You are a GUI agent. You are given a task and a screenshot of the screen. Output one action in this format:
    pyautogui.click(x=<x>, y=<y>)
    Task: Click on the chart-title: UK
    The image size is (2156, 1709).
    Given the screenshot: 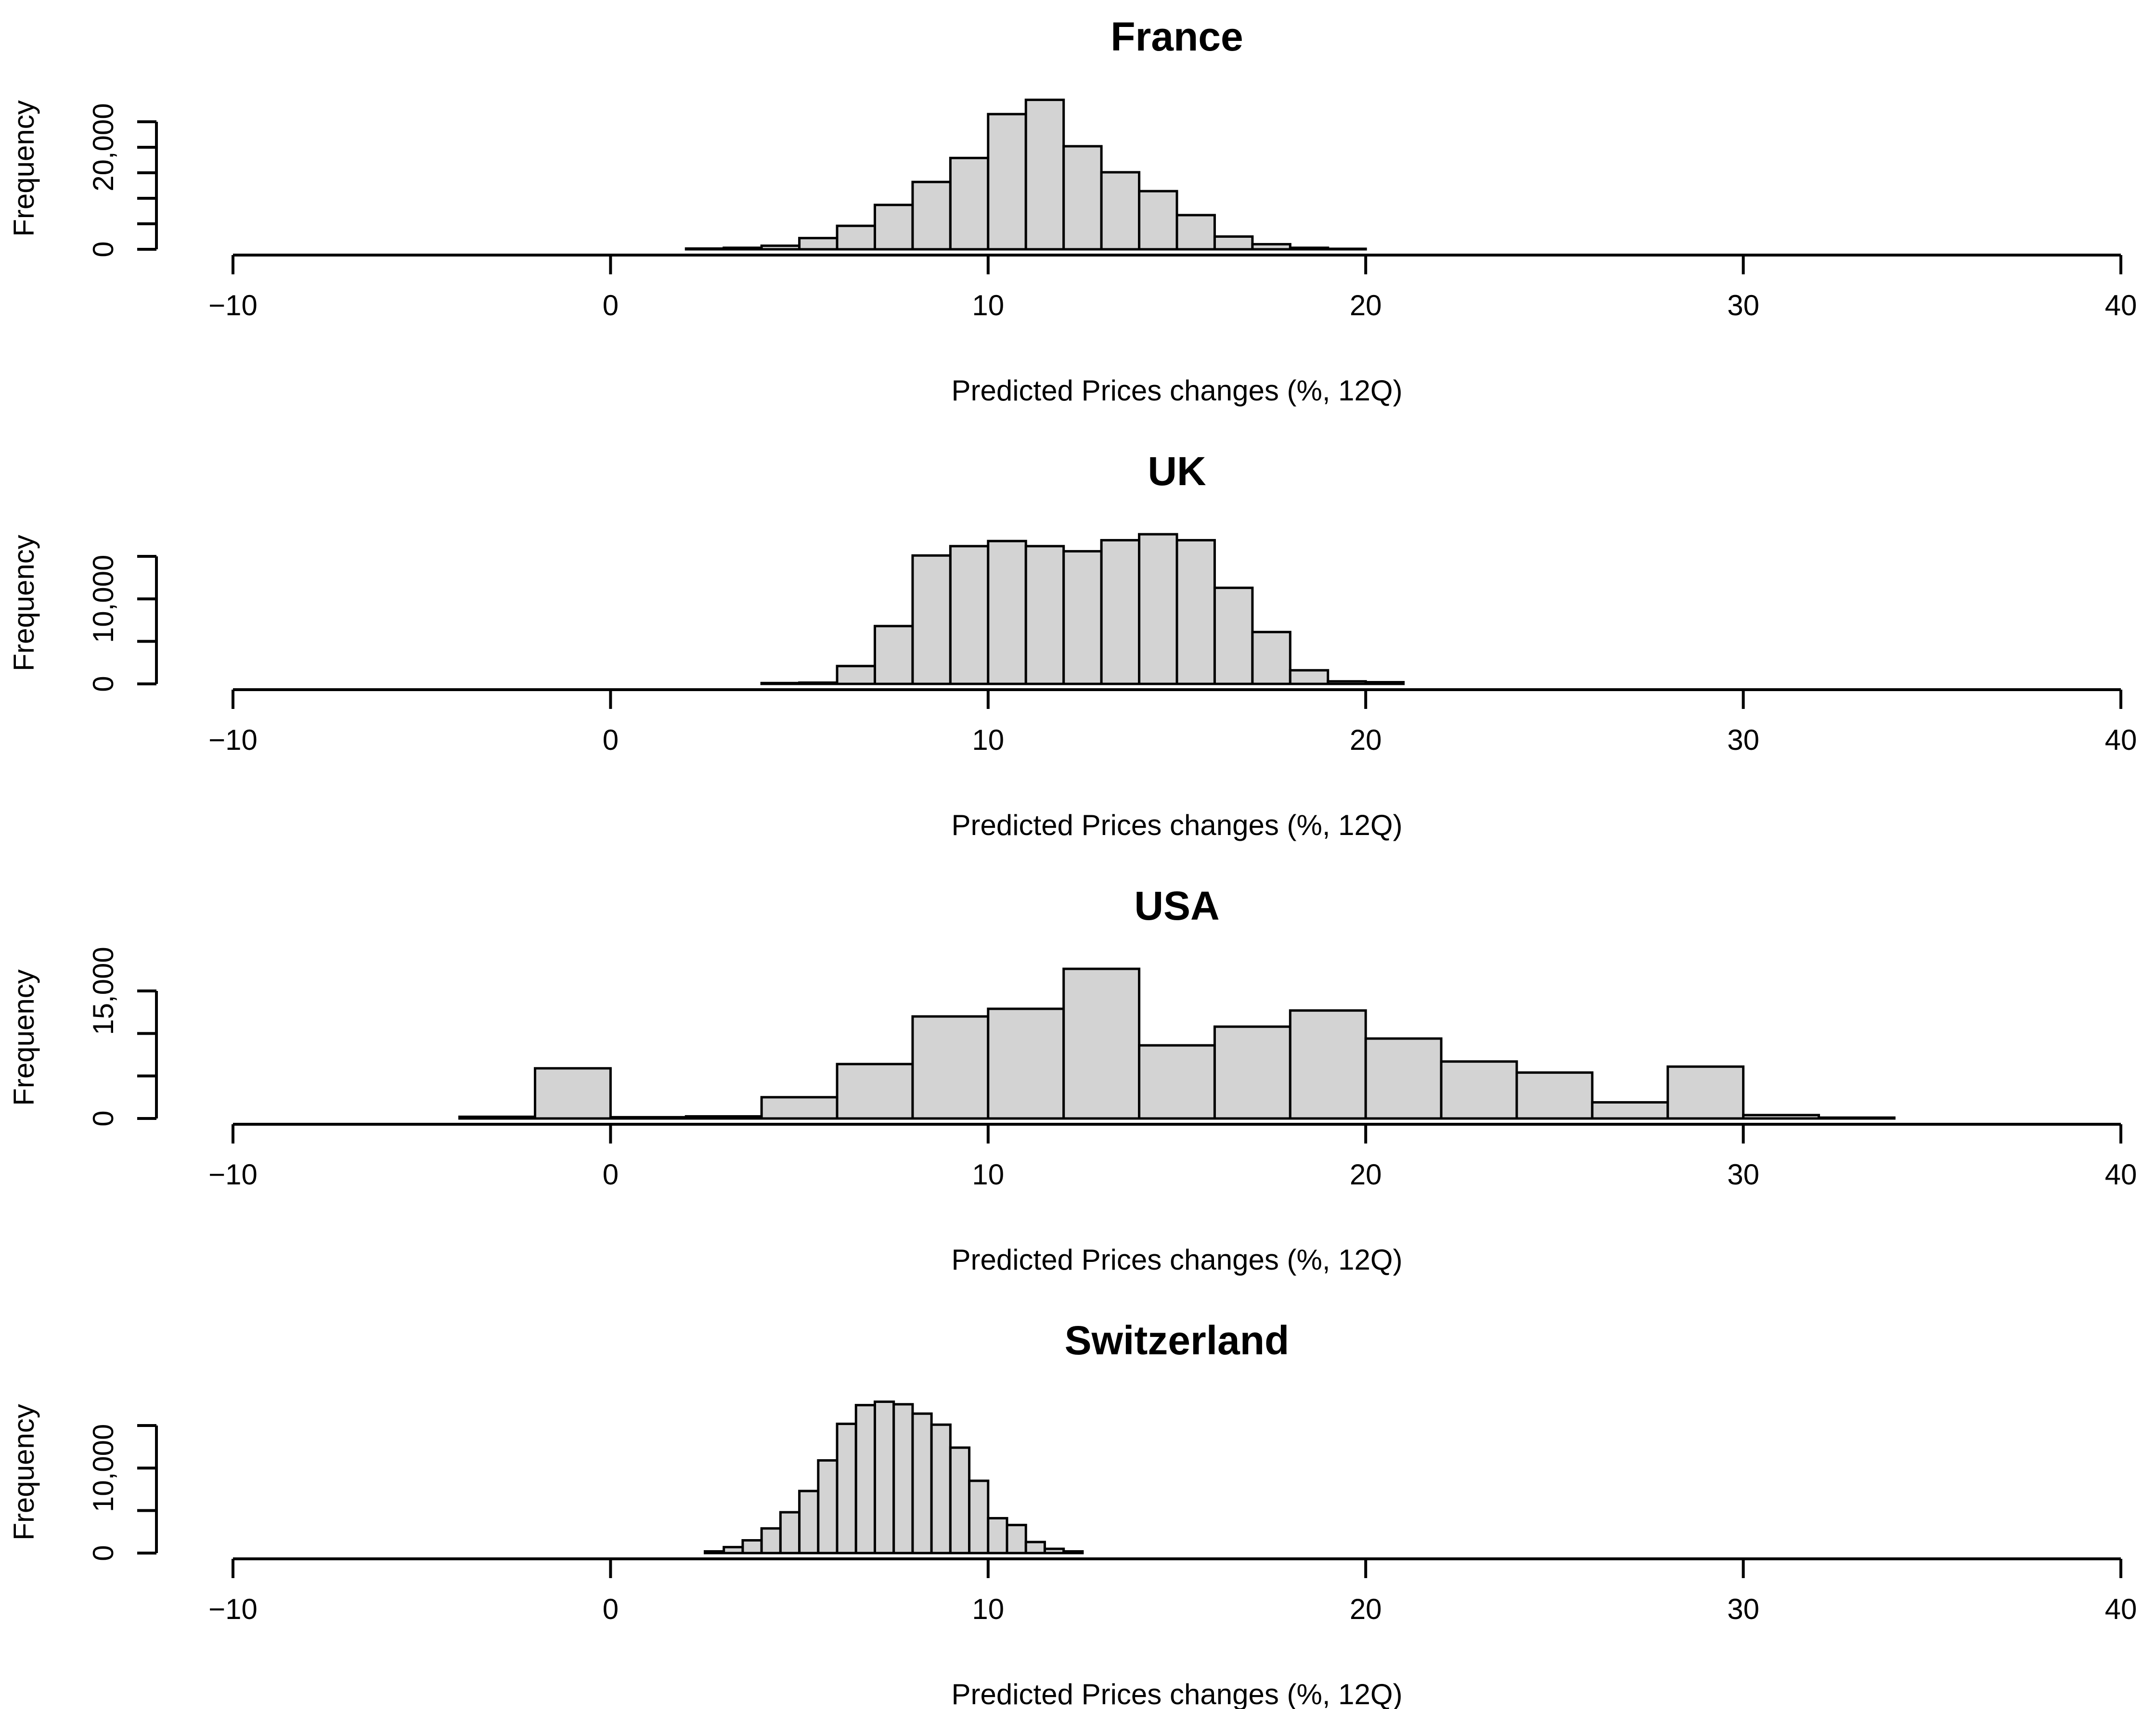 What is the action you would take?
    pyautogui.click(x=1177, y=471)
    